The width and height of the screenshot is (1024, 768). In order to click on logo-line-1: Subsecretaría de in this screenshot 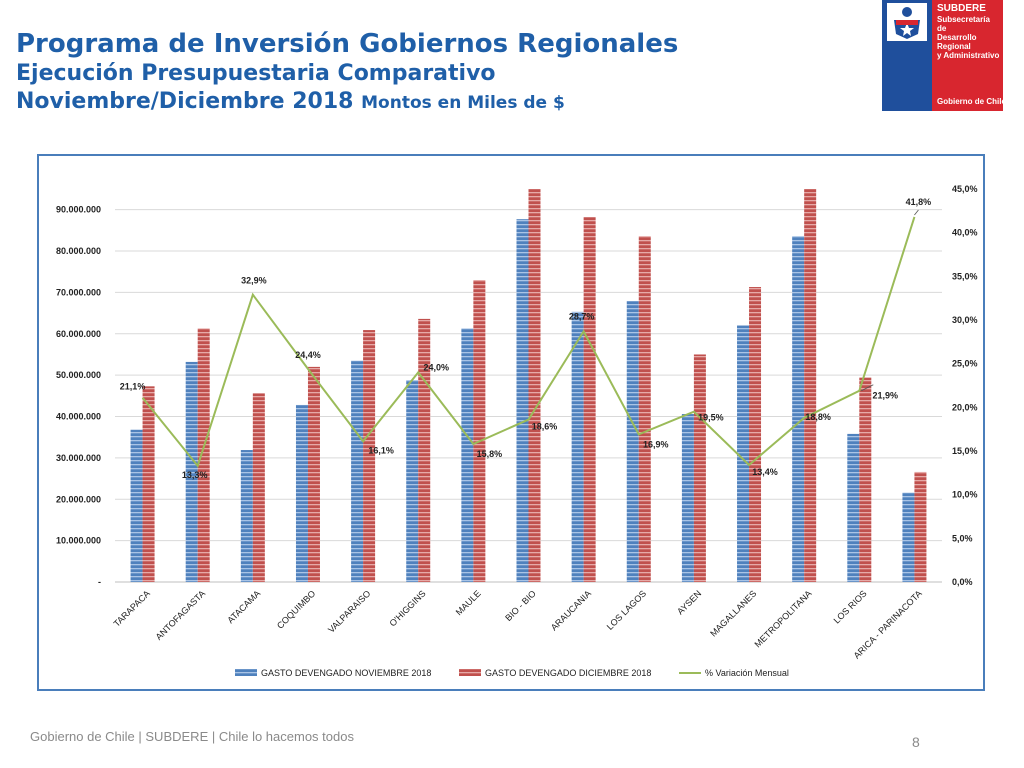, I will do `click(963, 24)`.